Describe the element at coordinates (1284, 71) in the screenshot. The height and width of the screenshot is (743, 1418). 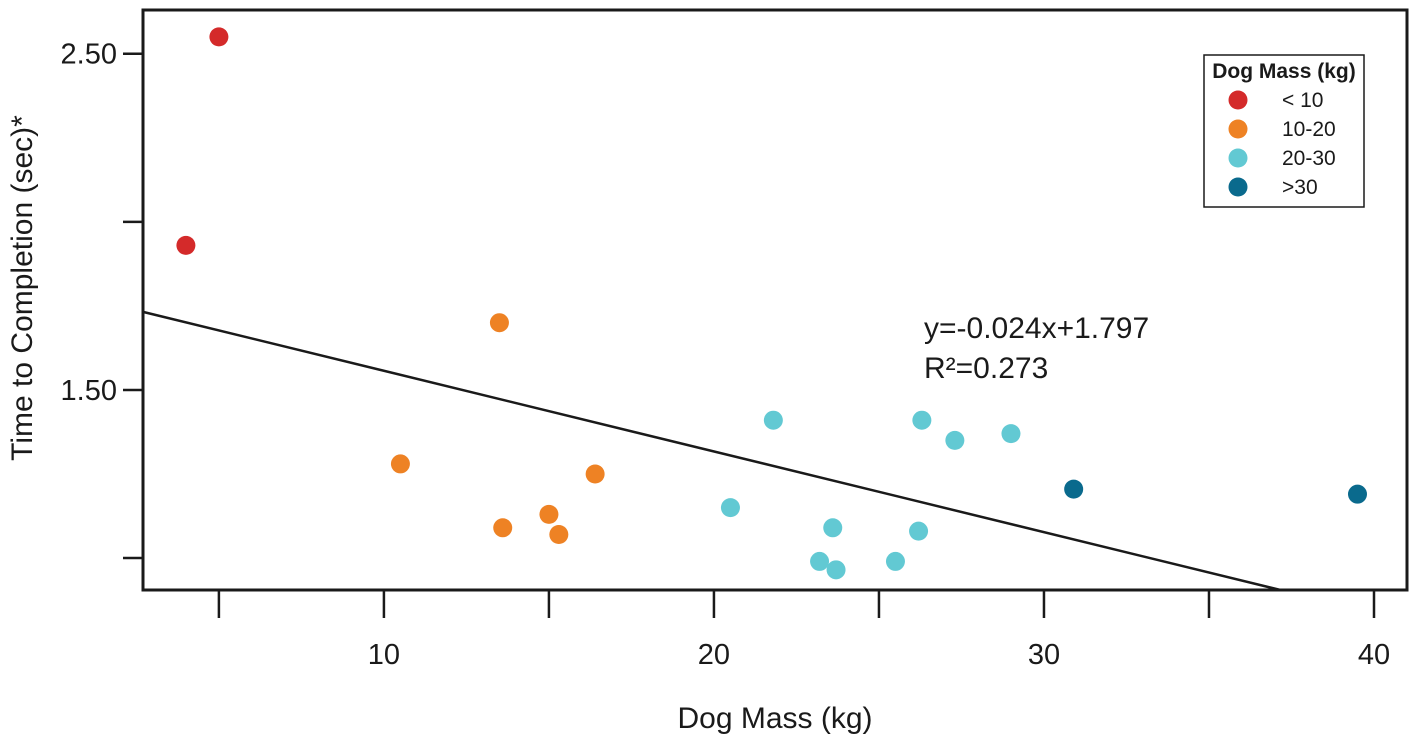
I see `legend-title: Dog Mass (kg)` at that location.